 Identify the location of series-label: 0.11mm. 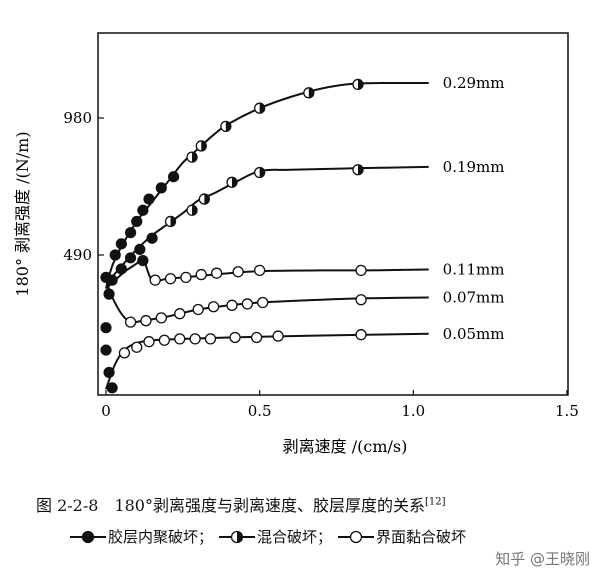
(474, 270).